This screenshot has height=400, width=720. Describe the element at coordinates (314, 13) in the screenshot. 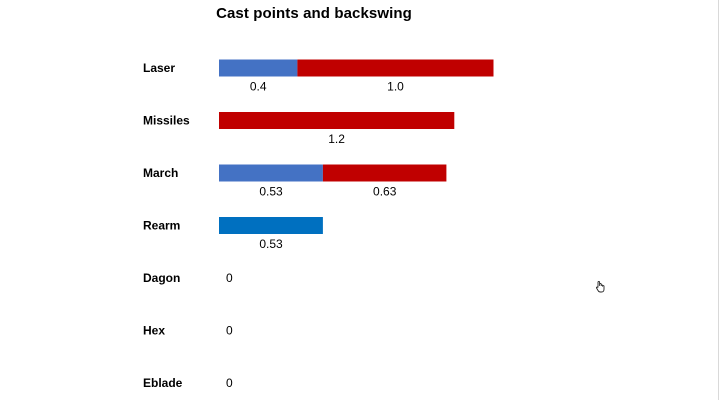

I see `chart-title: Cast points and backswing` at that location.